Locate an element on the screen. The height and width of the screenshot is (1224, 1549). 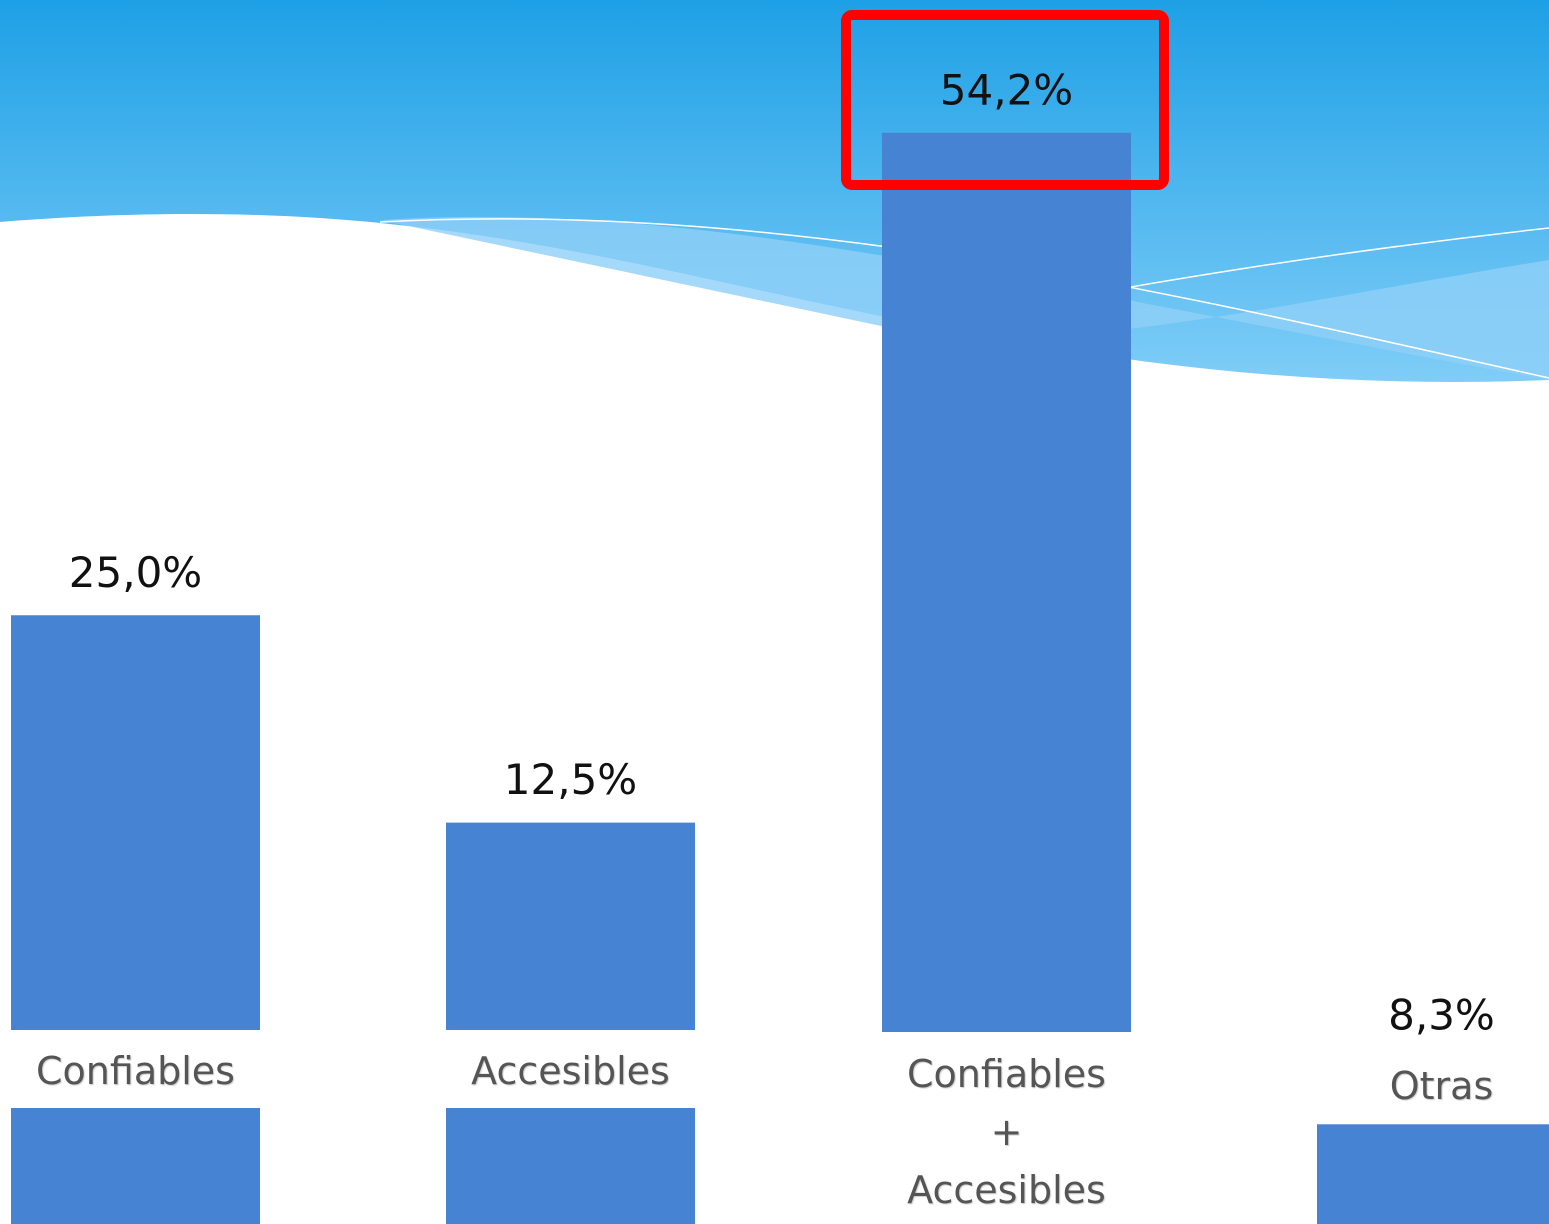
category-label: Confiables is located at coordinates (135, 1071).